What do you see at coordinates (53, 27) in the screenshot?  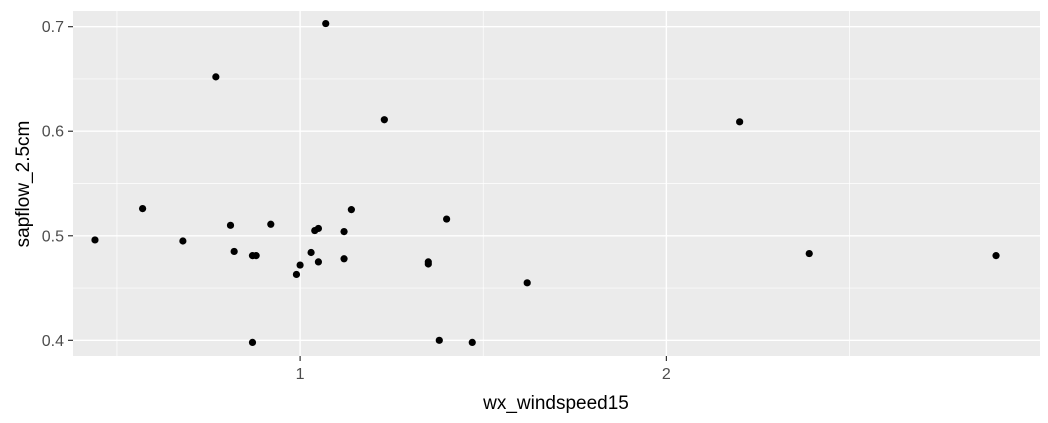 I see `y-tick-label: 0.7` at bounding box center [53, 27].